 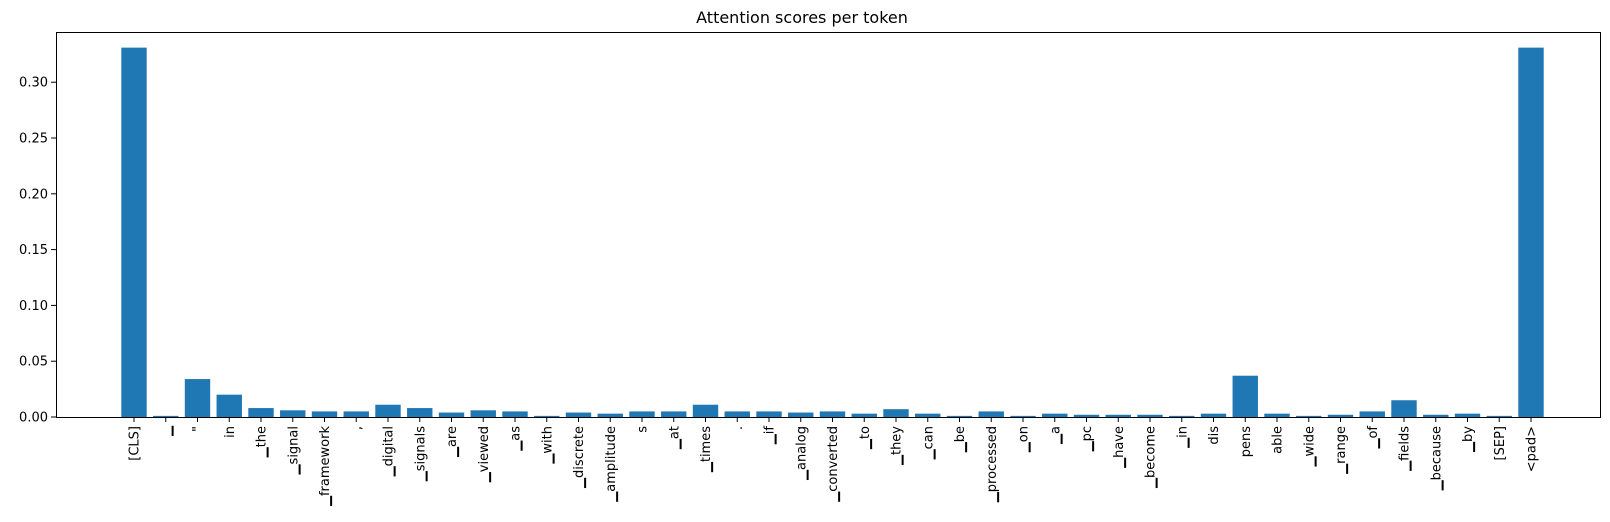 What do you see at coordinates (928, 443) in the screenshot?
I see `x-tick-label: ▁can` at bounding box center [928, 443].